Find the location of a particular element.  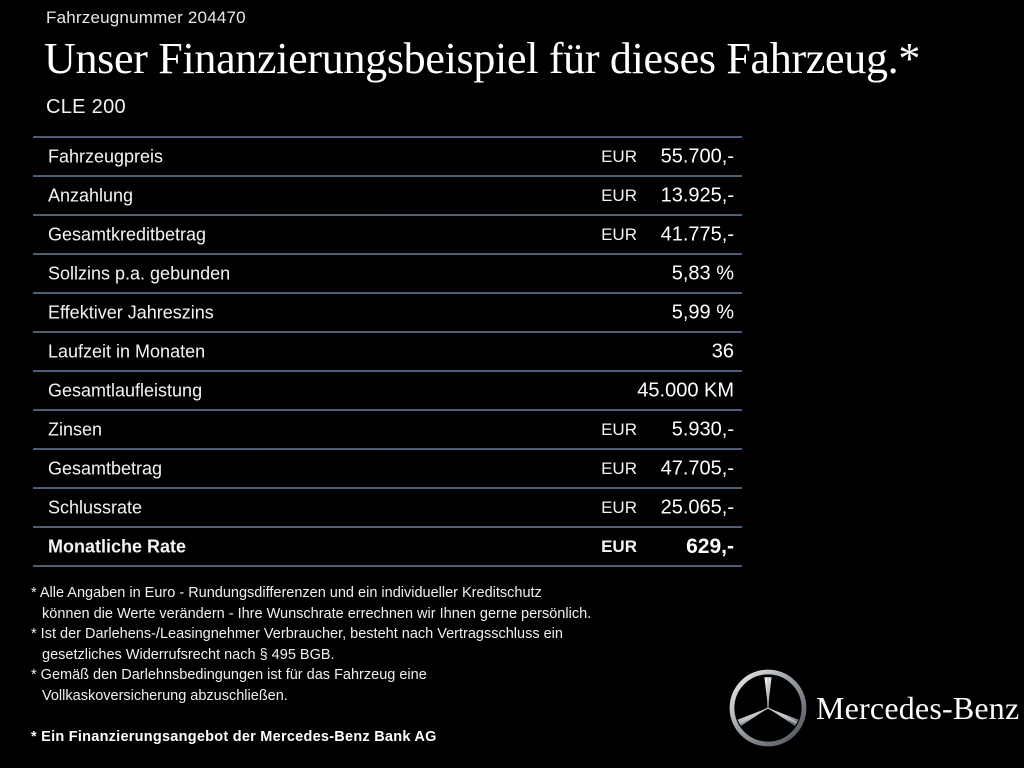

vehicle-number: Fahrzeugnummer 204470 is located at coordinates (146, 17).